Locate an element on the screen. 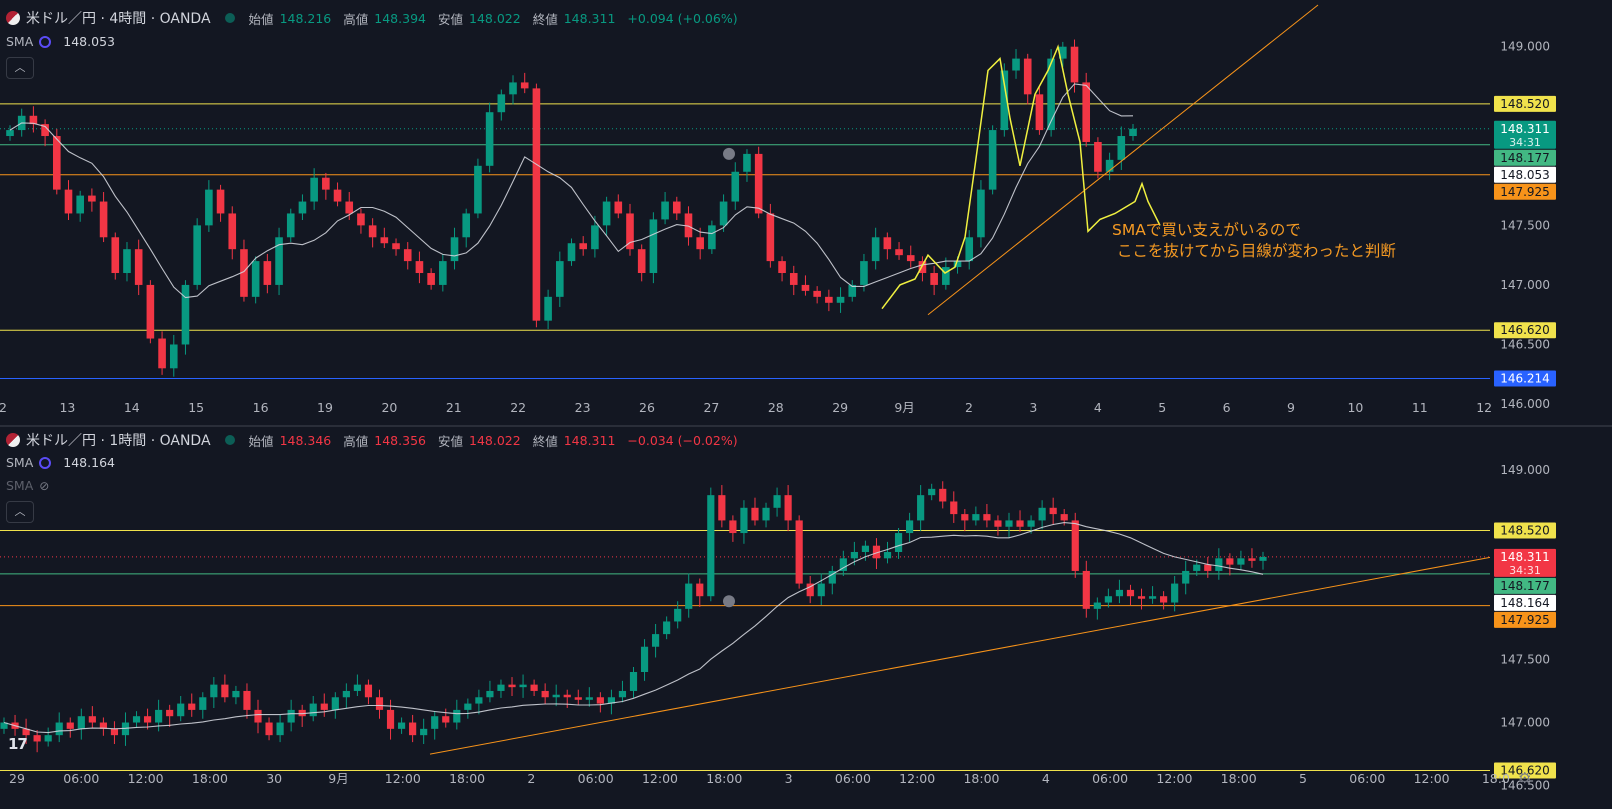 The image size is (1612, 809). tradingview-logo: 17 is located at coordinates (18, 744).